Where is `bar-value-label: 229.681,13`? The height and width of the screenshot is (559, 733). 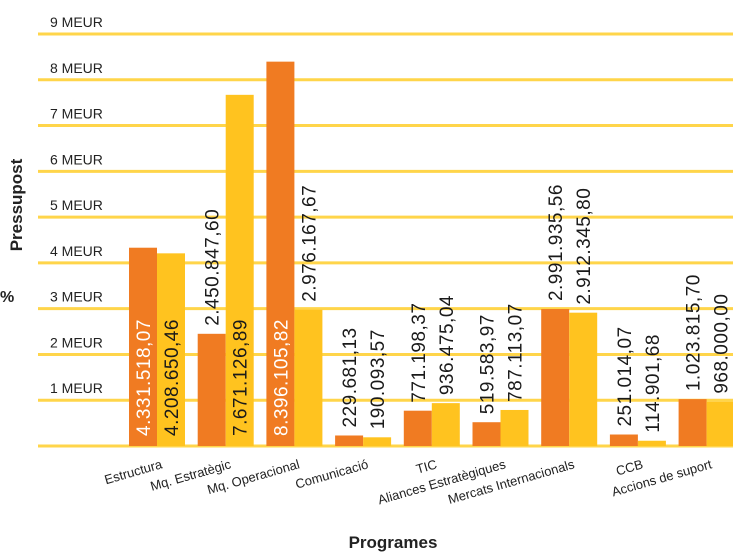 bar-value-label: 229.681,13 is located at coordinates (350, 377).